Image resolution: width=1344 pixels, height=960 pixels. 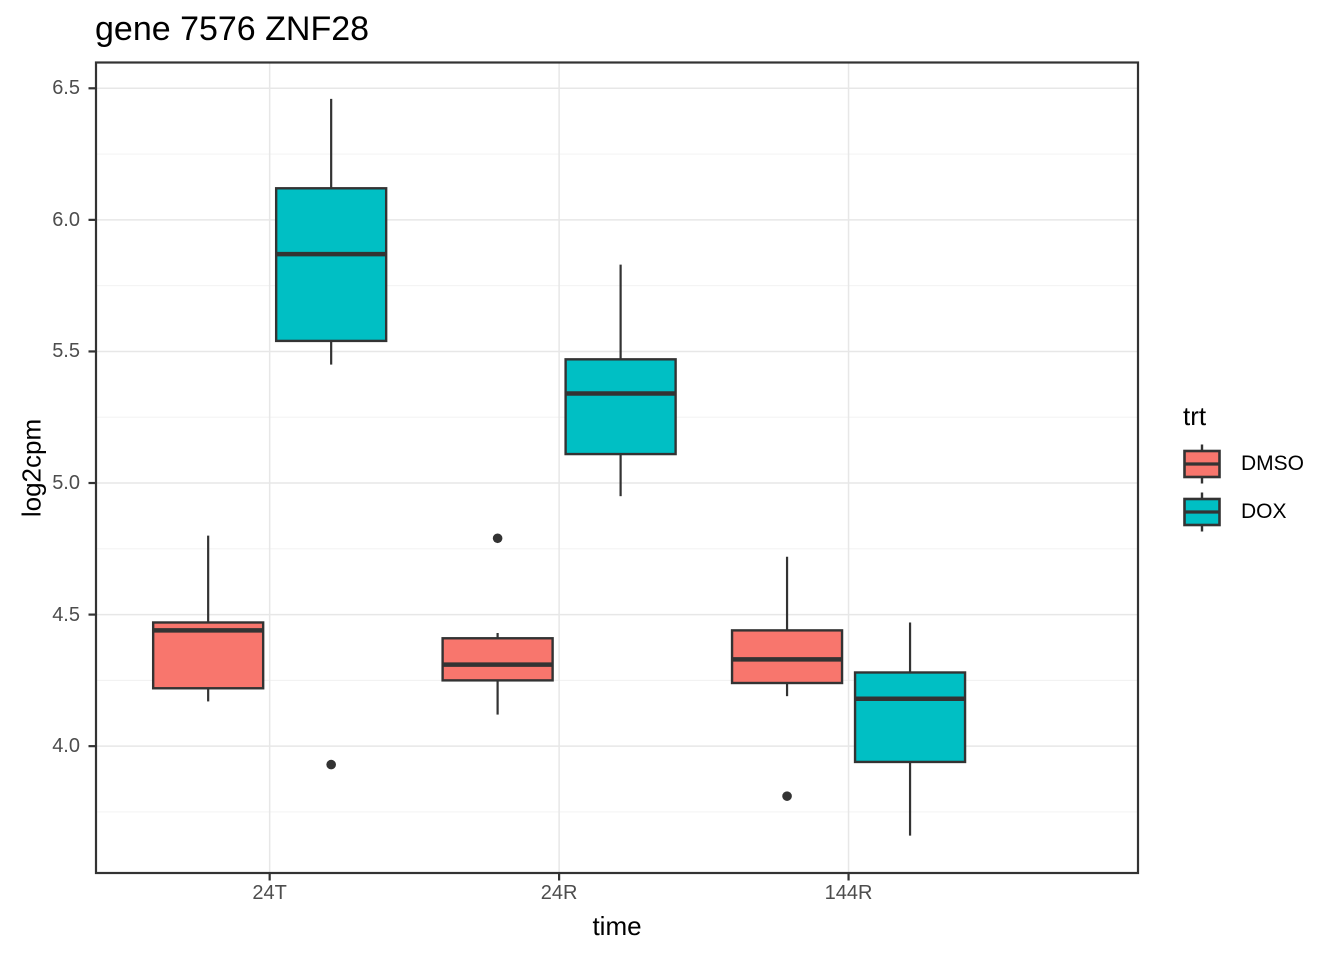 I want to click on boxplot-24R-DMSO-outlier, so click(x=497, y=538).